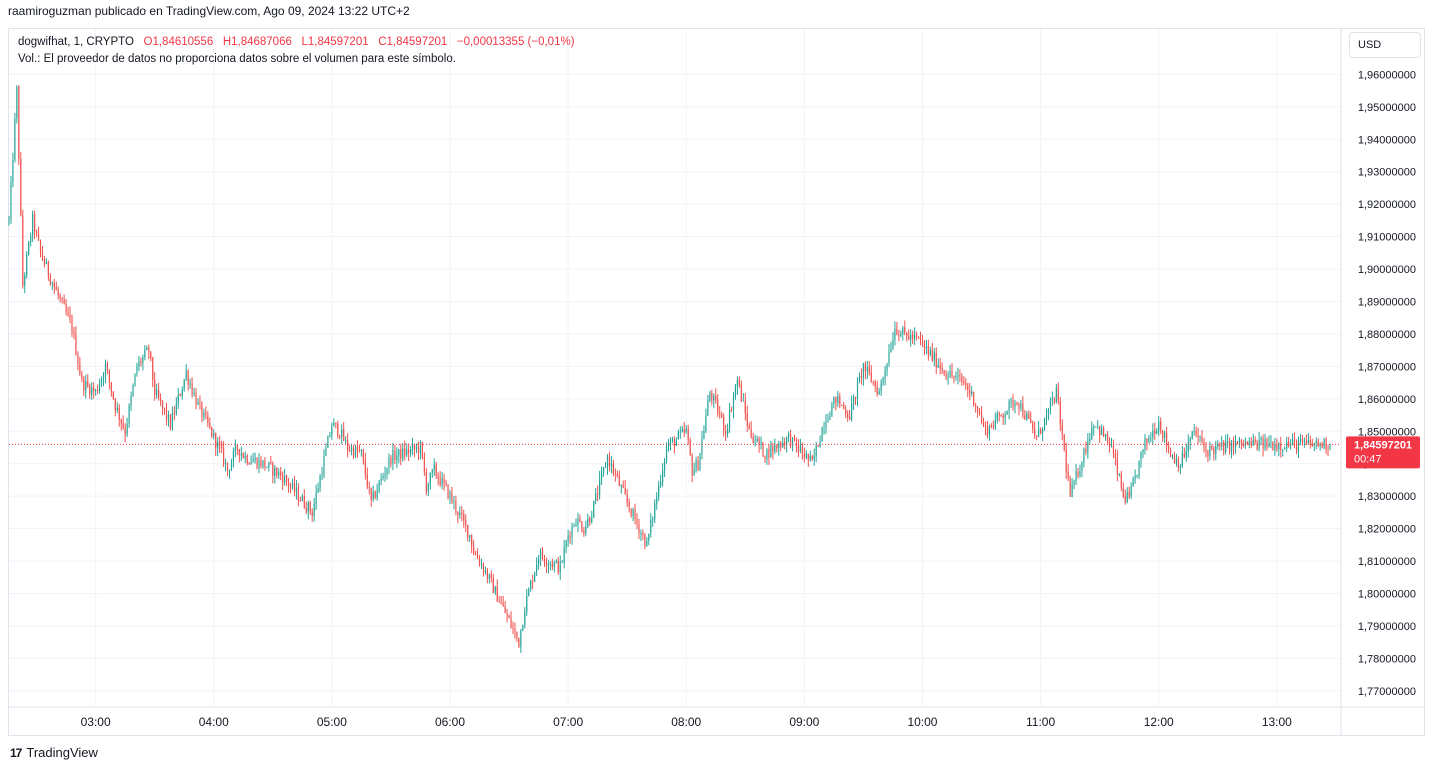 The height and width of the screenshot is (771, 1435). What do you see at coordinates (54, 752) in the screenshot?
I see `footer-brand: 17 TradingView` at bounding box center [54, 752].